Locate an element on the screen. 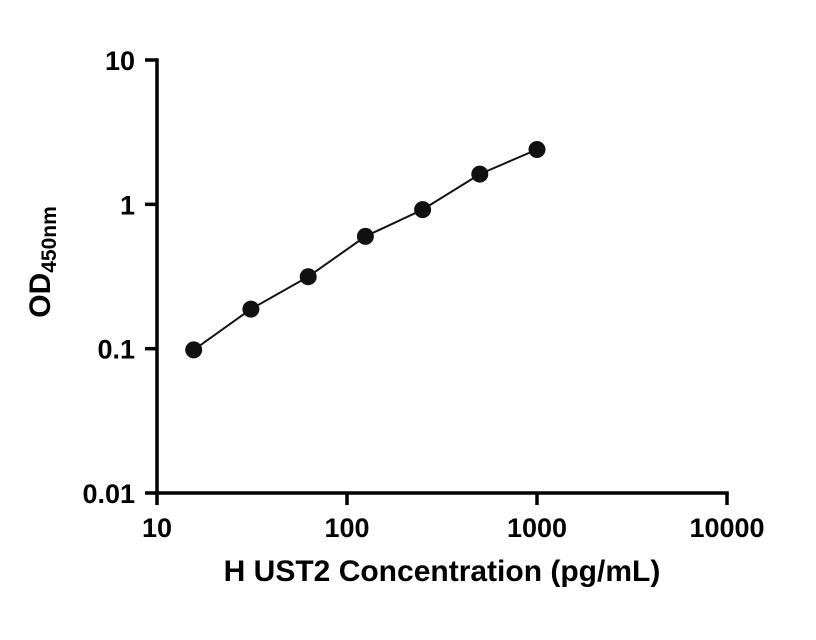  x-tick-label: 10 is located at coordinates (157, 528).